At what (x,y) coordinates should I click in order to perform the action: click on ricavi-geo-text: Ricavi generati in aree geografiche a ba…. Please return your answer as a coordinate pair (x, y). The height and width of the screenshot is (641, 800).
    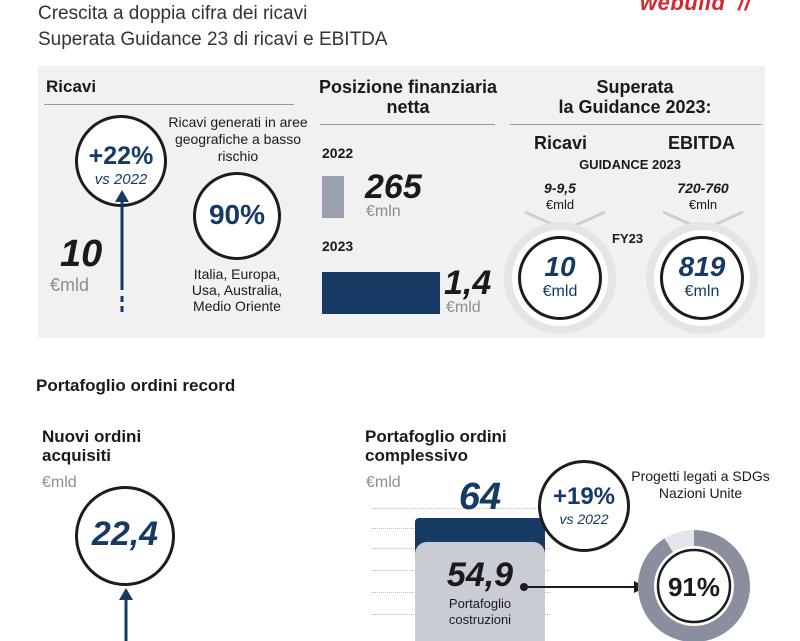
    Looking at the image, I should click on (238, 139).